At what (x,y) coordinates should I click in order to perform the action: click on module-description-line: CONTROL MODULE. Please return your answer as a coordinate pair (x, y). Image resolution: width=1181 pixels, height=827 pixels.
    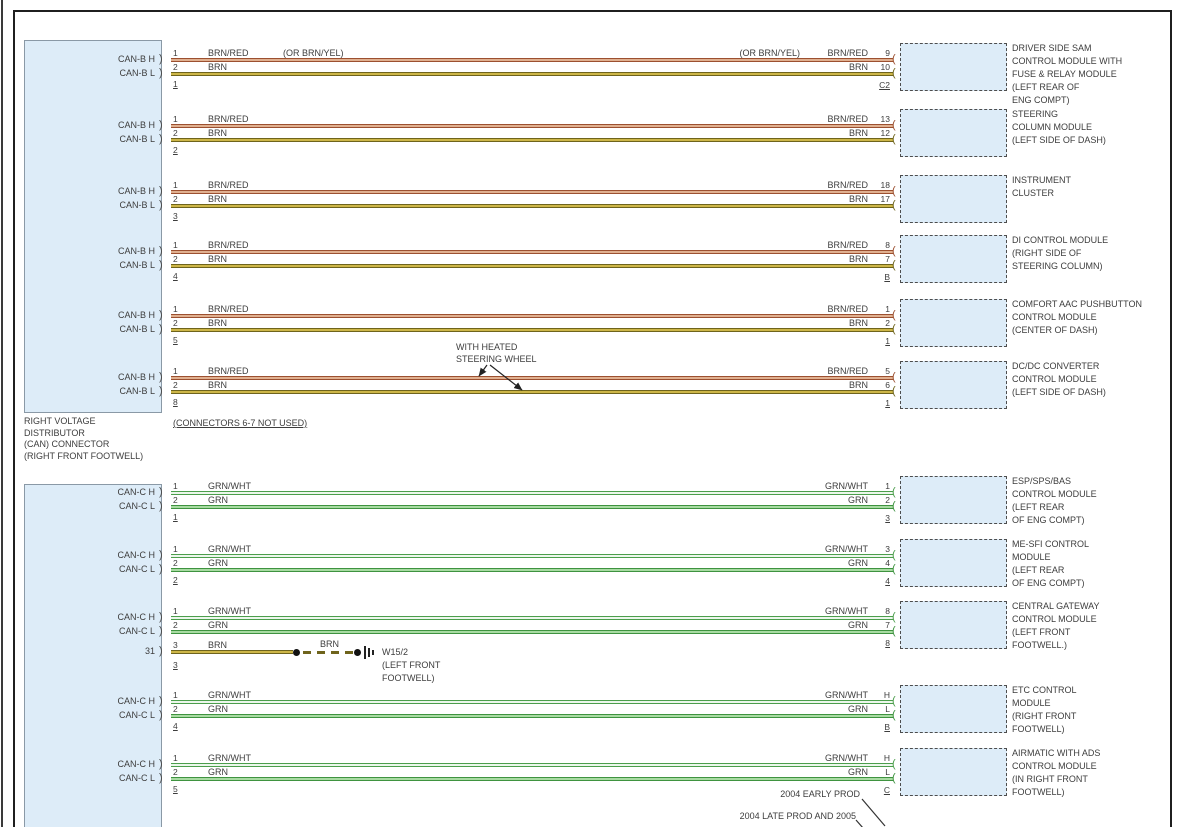
    Looking at the image, I should click on (1054, 317).